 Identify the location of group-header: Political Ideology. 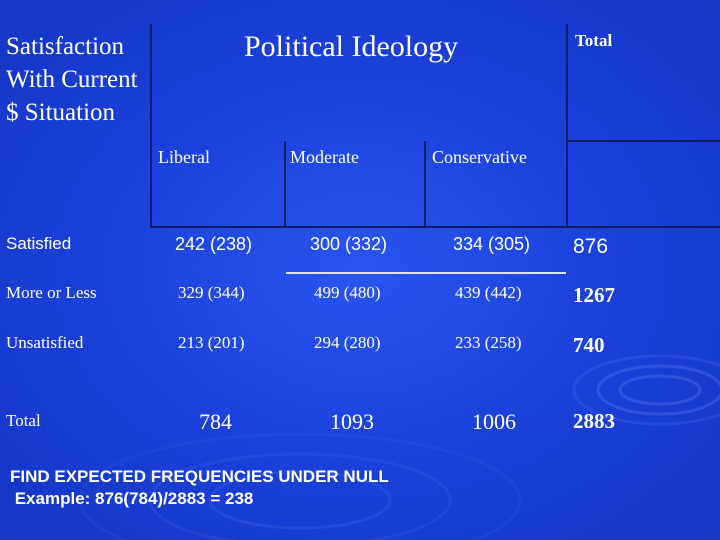
(351, 46).